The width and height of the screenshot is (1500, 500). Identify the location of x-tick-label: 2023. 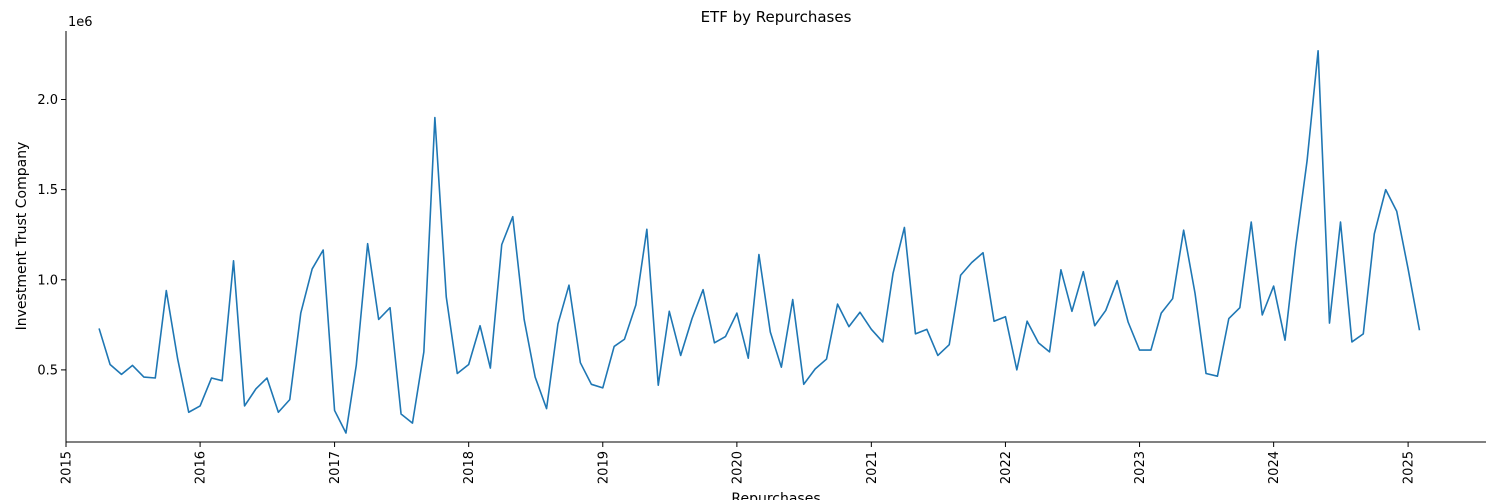
(1140, 467).